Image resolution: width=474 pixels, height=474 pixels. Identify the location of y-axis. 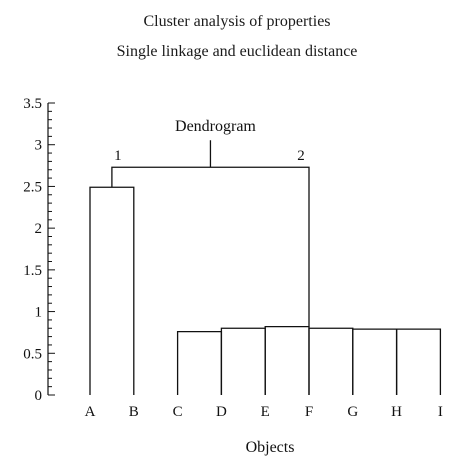
(51, 249).